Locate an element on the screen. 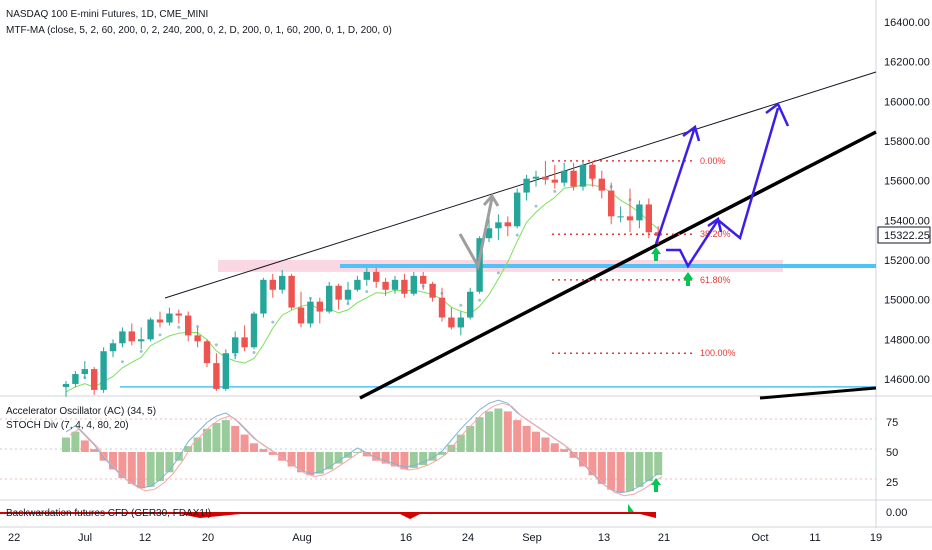  backwardation-pane is located at coordinates (328, 511).